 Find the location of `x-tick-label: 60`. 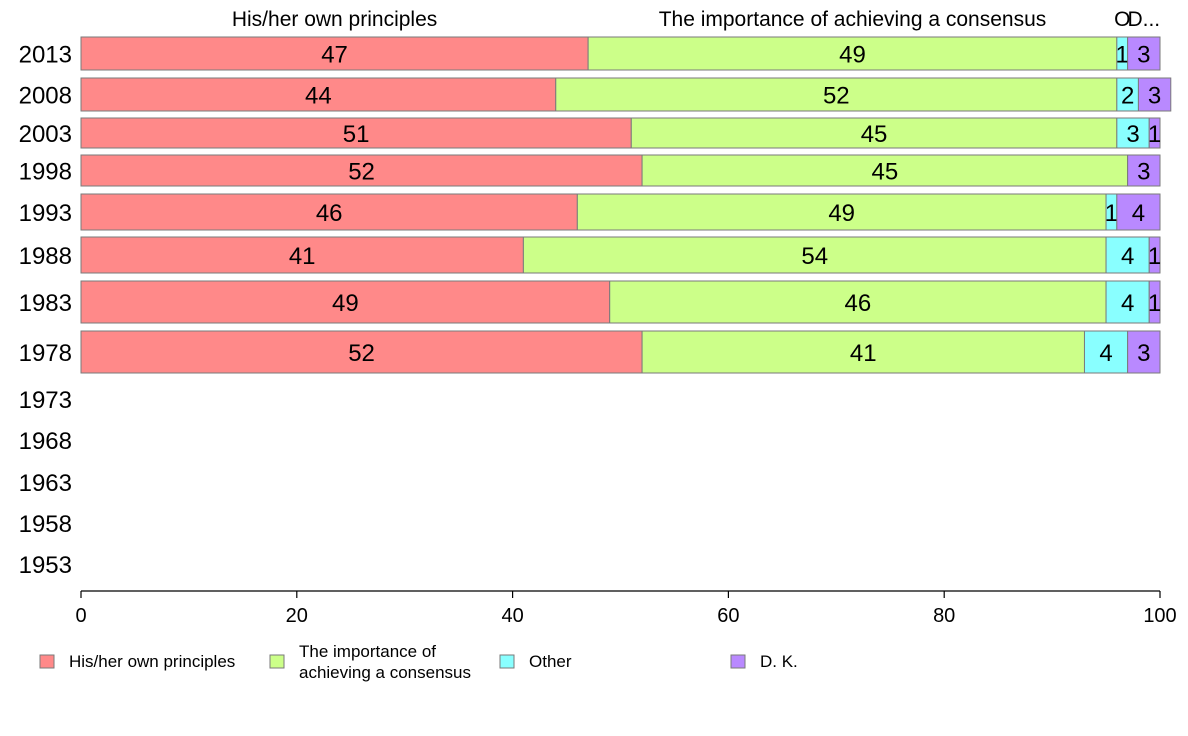

x-tick-label: 60 is located at coordinates (728, 616).